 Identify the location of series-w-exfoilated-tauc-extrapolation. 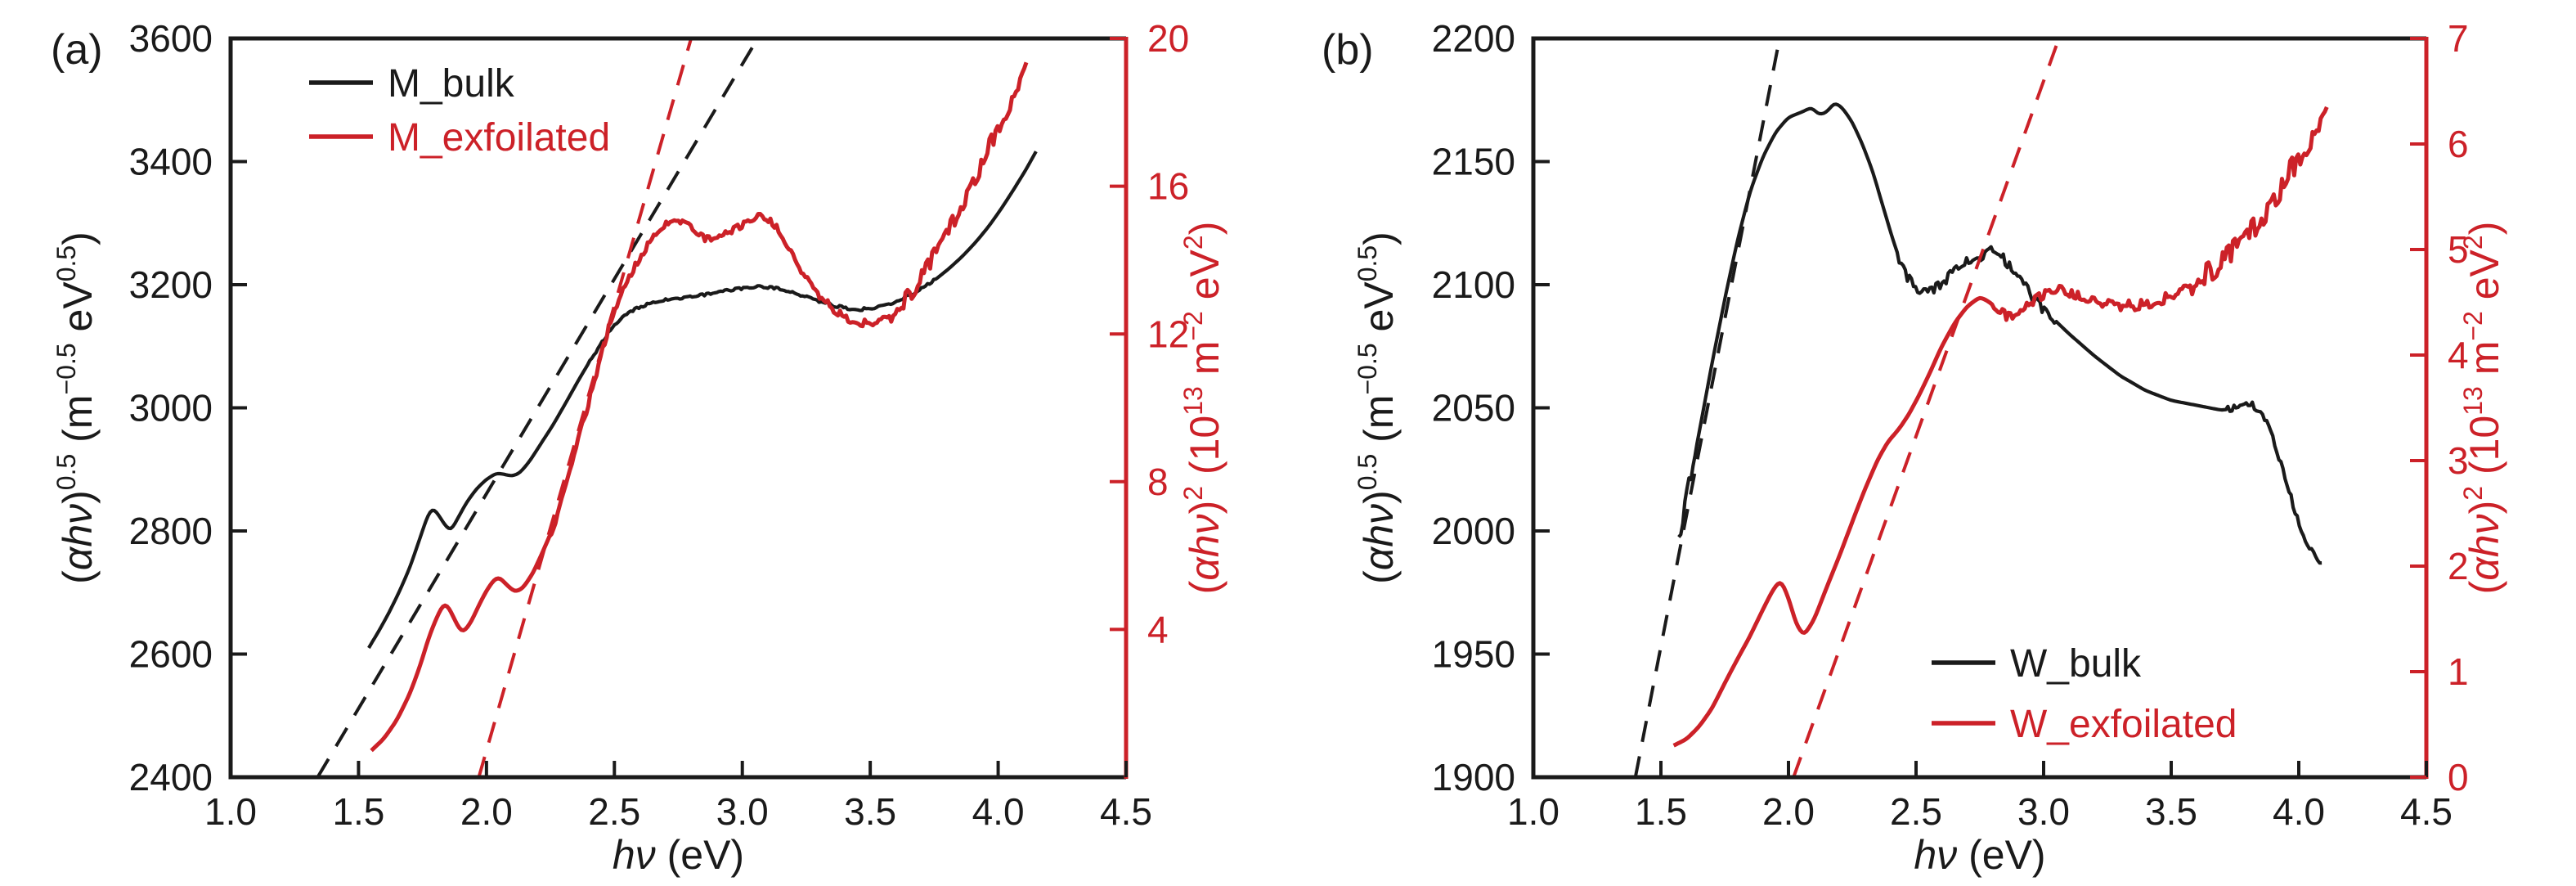
(1926, 407).